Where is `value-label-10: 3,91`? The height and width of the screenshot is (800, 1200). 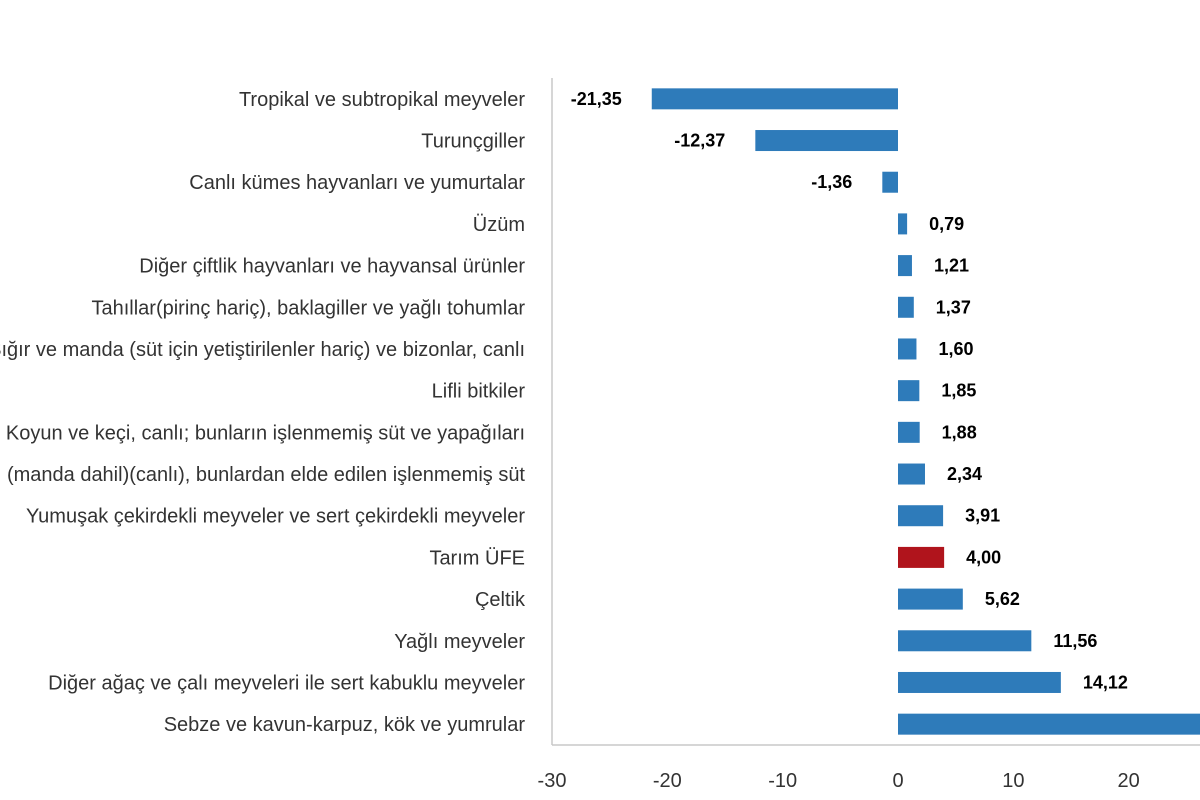
value-label-10: 3,91 is located at coordinates (982, 516).